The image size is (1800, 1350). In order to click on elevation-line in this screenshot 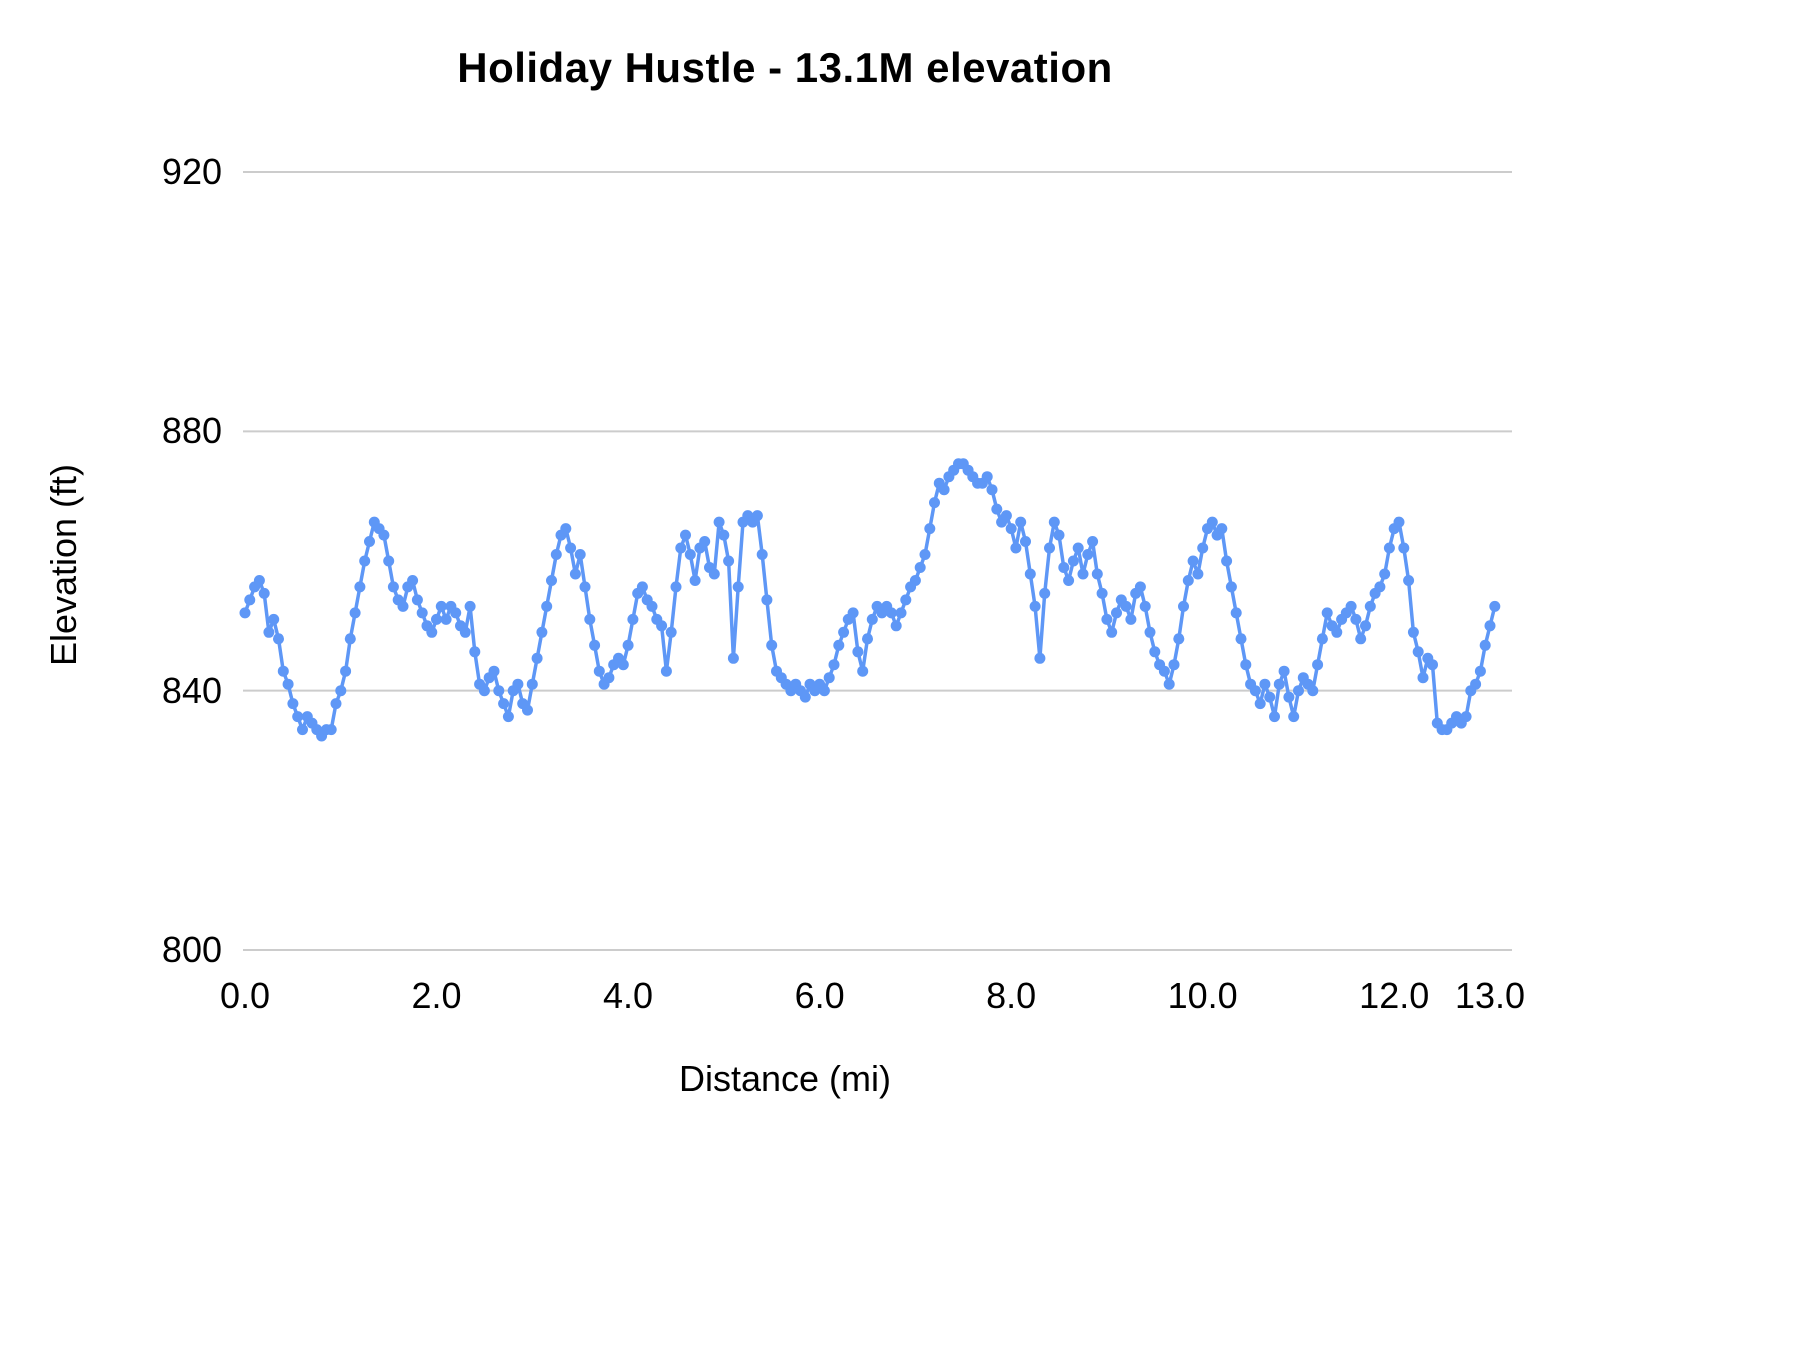, I will do `click(870, 600)`.